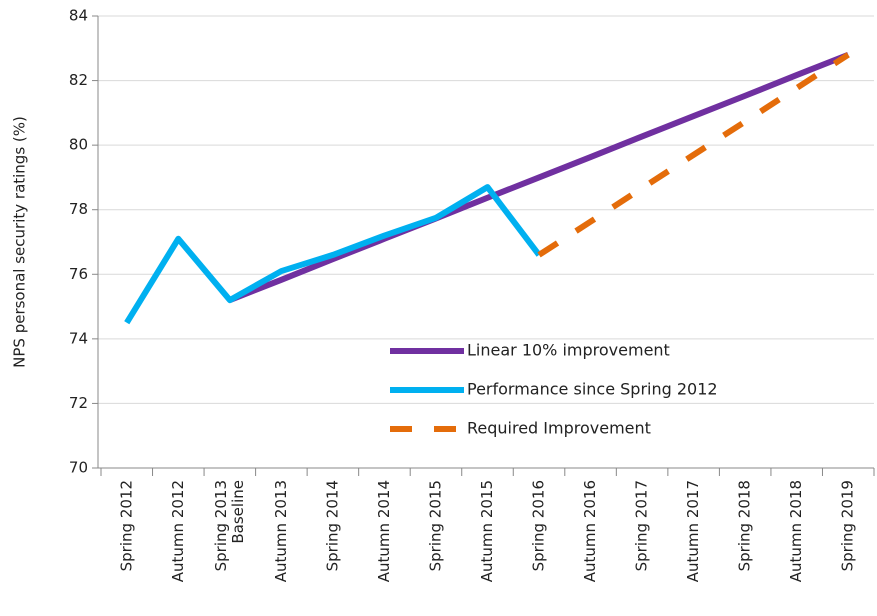 Image resolution: width=877 pixels, height=616 pixels. What do you see at coordinates (78, 80) in the screenshot?
I see `y-tick-label: 82` at bounding box center [78, 80].